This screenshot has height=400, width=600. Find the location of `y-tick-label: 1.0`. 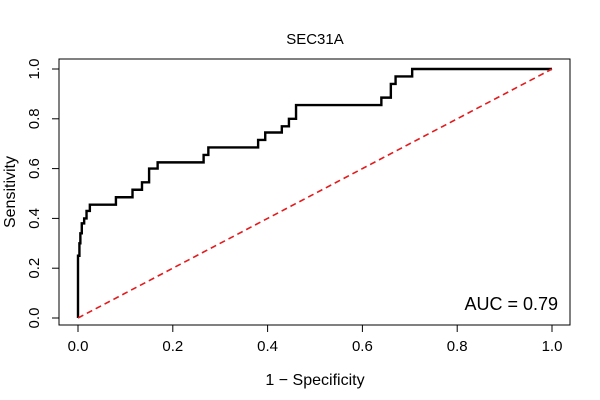

y-tick-label: 1.0 is located at coordinates (34, 69).